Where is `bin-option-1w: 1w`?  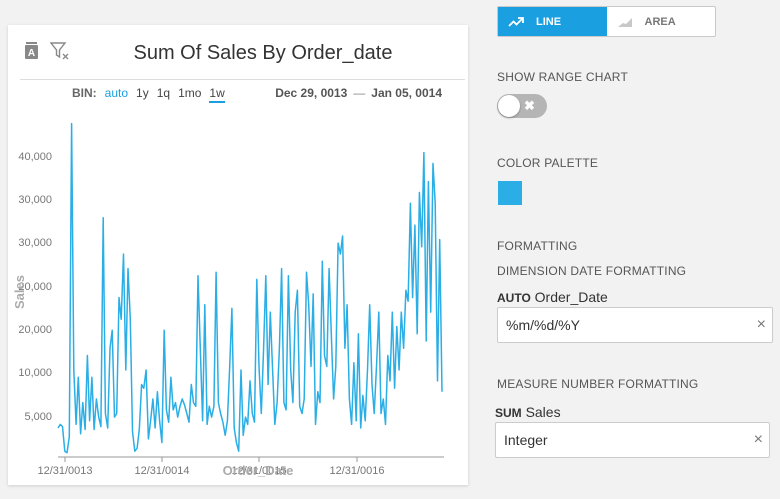
bin-option-1w: 1w is located at coordinates (217, 94).